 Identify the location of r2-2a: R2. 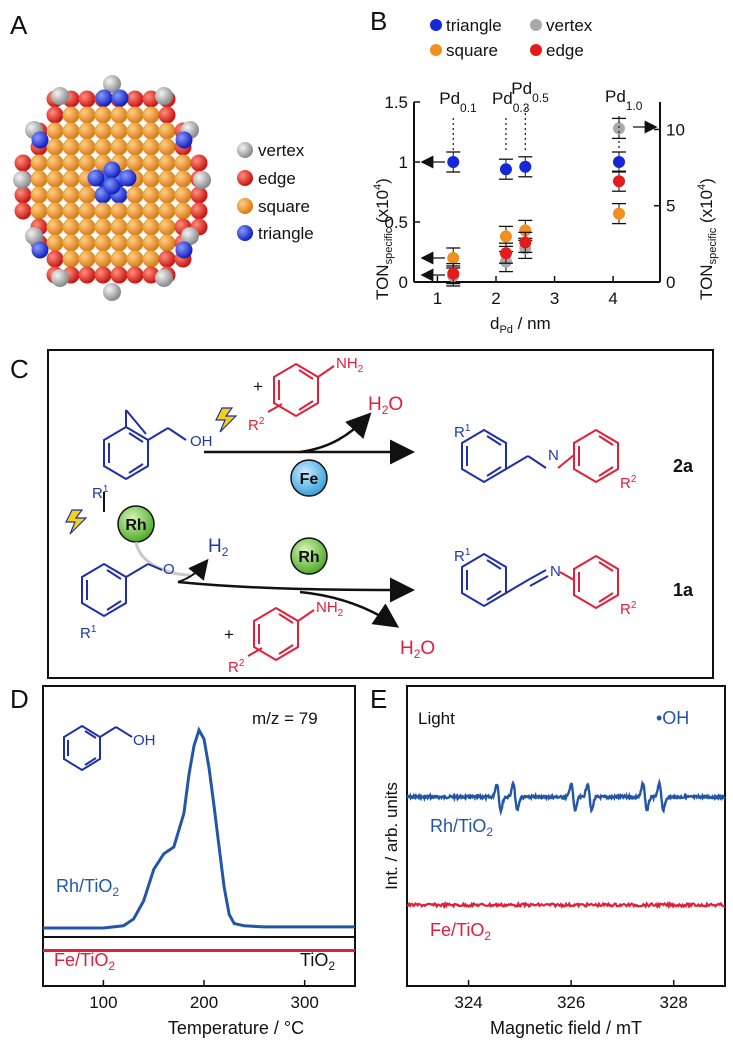
(628, 483).